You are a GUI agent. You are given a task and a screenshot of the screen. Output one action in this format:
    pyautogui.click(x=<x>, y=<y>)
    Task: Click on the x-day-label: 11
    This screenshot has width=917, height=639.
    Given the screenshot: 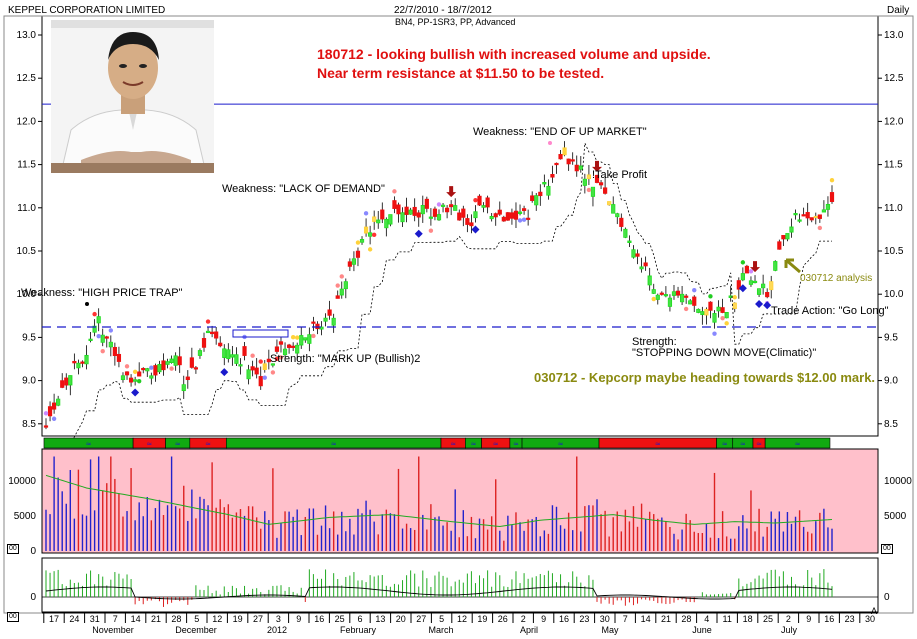 What is the action you would take?
    pyautogui.click(x=727, y=619)
    